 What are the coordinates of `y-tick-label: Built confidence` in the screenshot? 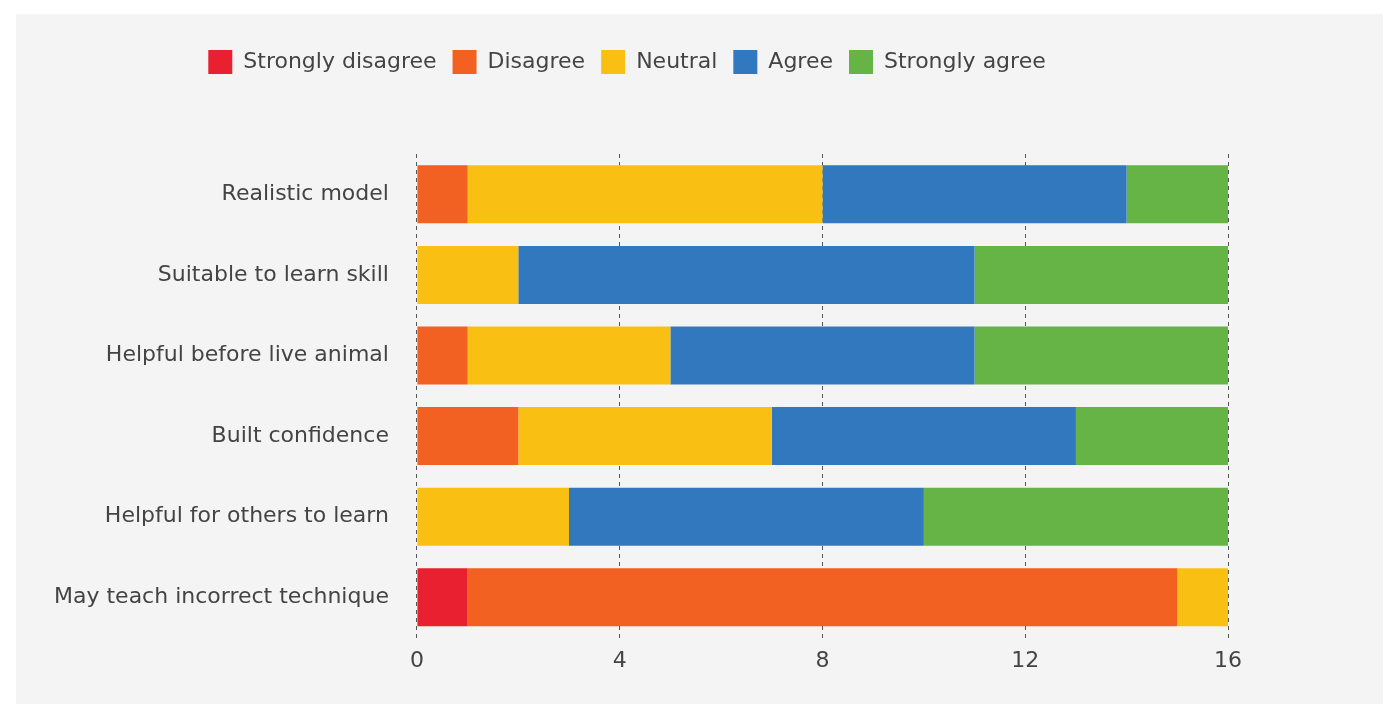 It's located at (300, 434).